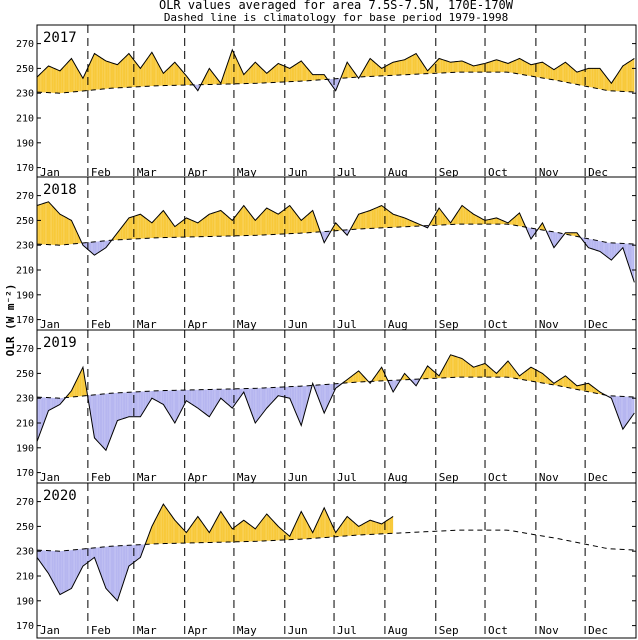 This screenshot has height=640, width=638. What do you see at coordinates (25, 527) in the screenshot?
I see `y-tick-label: 250` at bounding box center [25, 527].